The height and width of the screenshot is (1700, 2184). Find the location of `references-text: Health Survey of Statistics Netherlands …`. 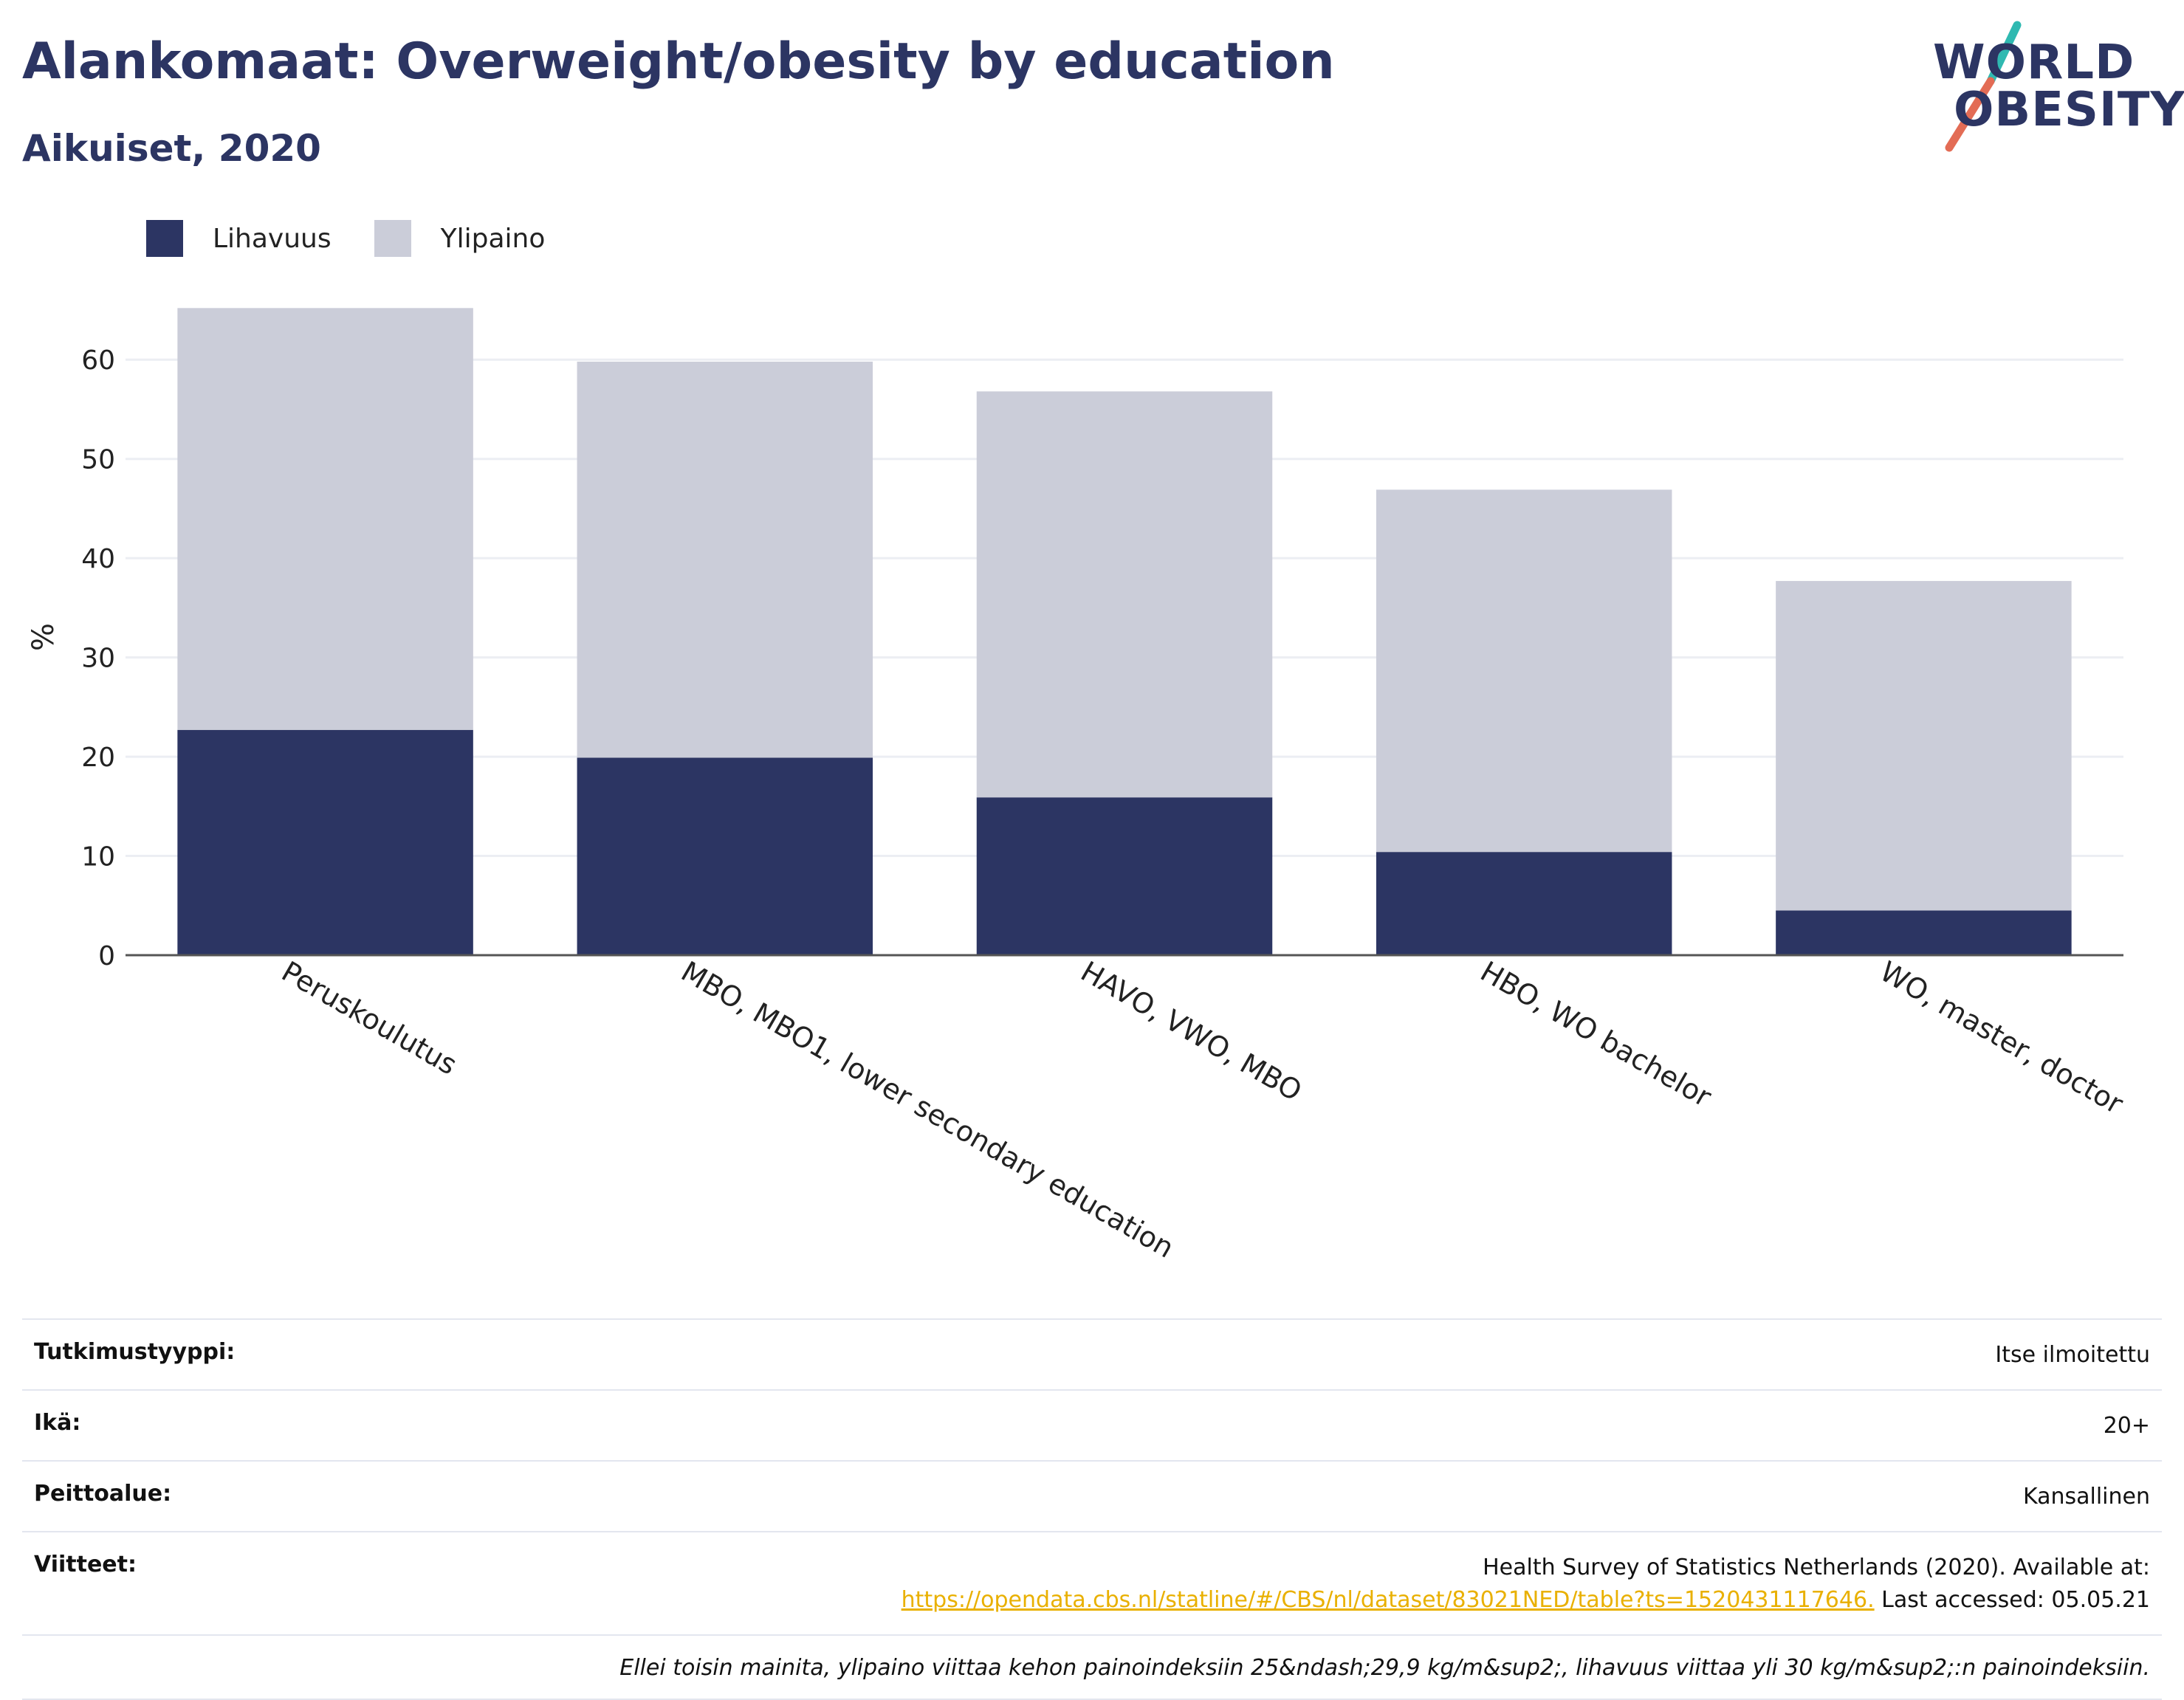

references-text: Health Survey of Statistics Netherlands … is located at coordinates (1817, 1567).